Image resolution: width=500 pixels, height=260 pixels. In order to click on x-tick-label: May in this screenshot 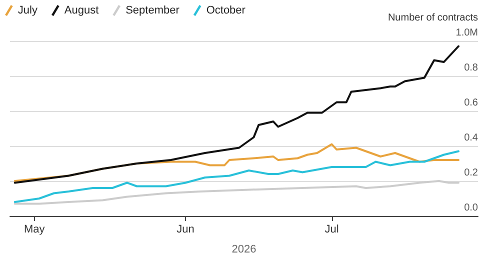, I will do `click(35, 230)`.